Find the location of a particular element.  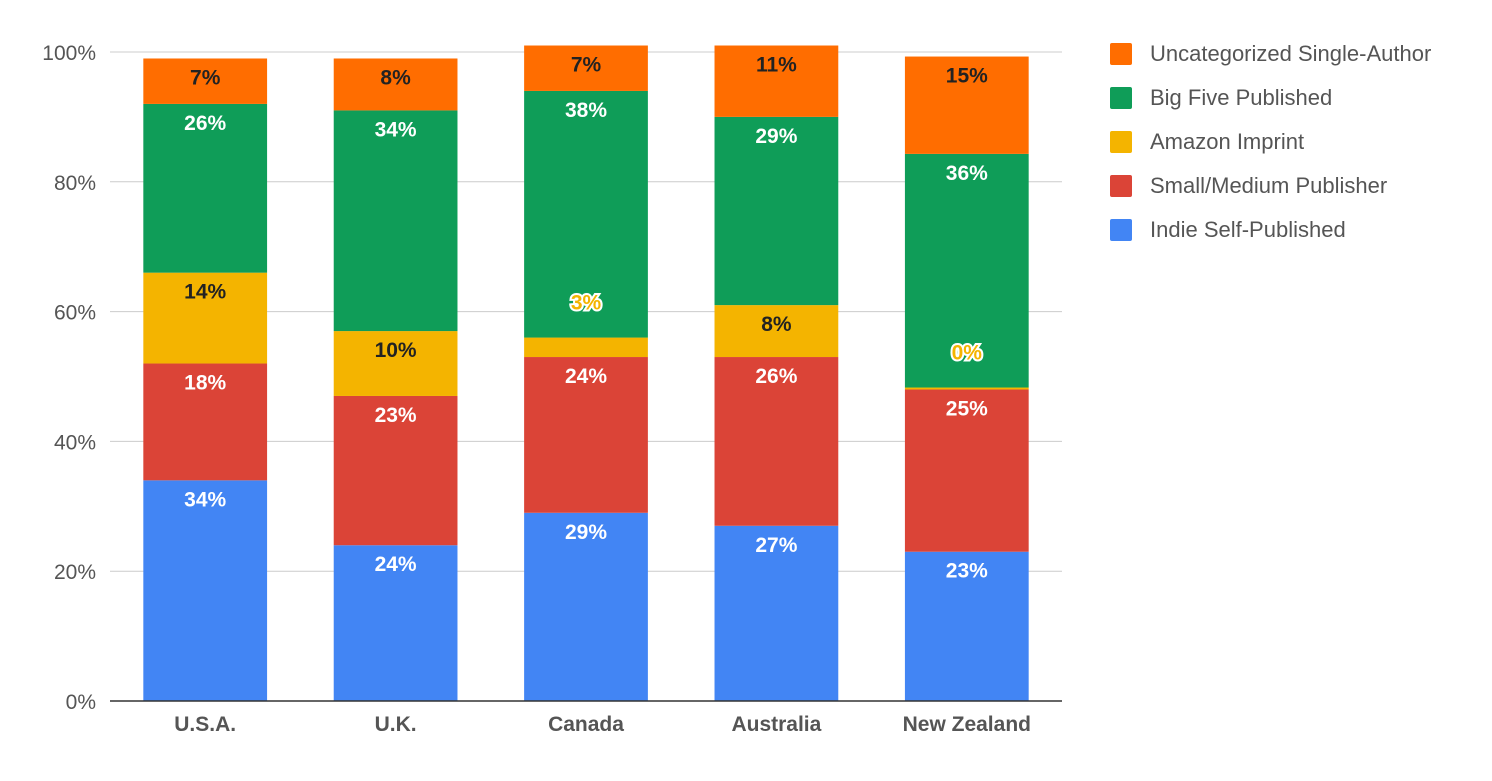

legend-item: Big Five Published is located at coordinates (1270, 98).